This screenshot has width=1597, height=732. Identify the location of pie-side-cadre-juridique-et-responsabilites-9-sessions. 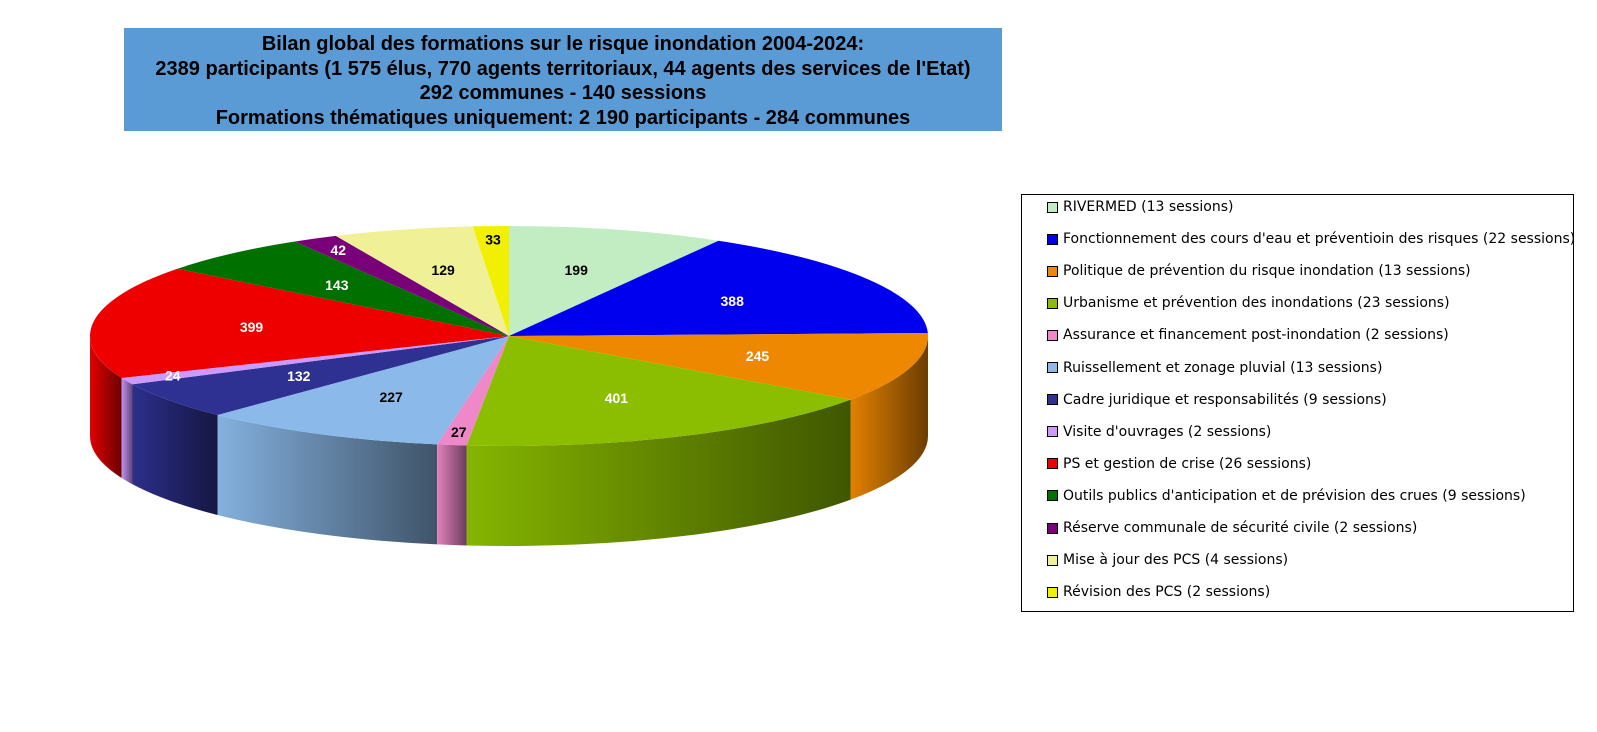
(175, 450).